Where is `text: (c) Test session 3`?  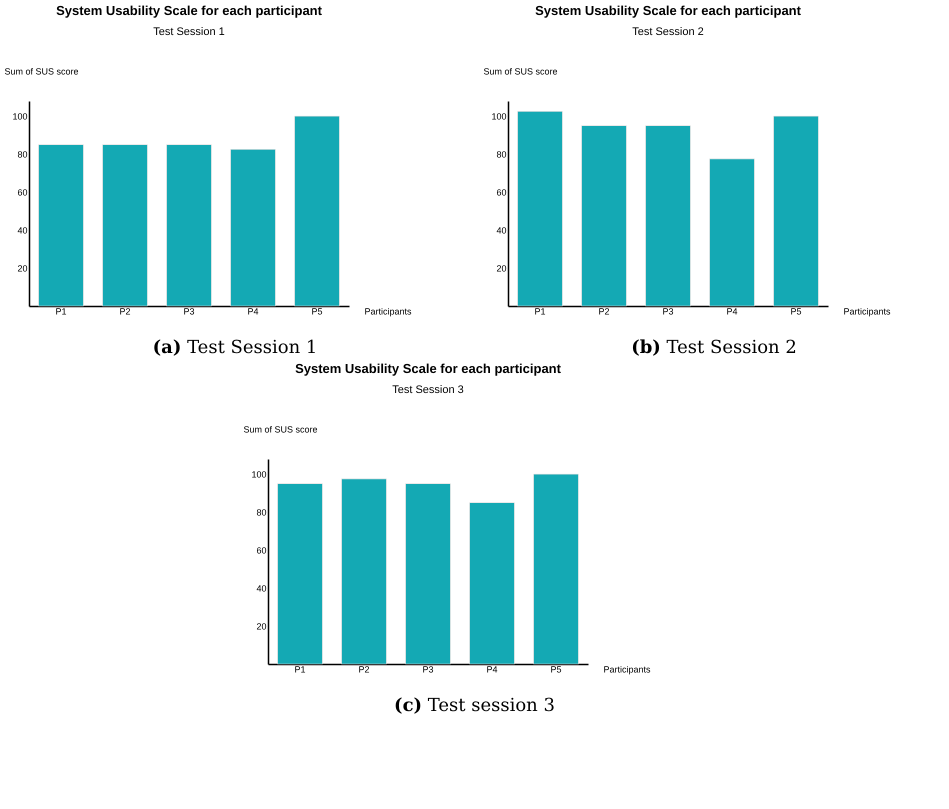
text: (c) Test session 3 is located at coordinates (474, 705).